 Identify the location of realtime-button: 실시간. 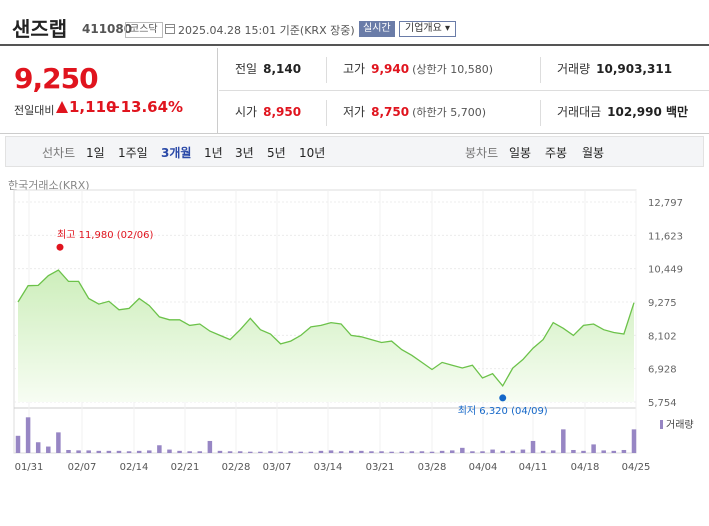
(377, 29).